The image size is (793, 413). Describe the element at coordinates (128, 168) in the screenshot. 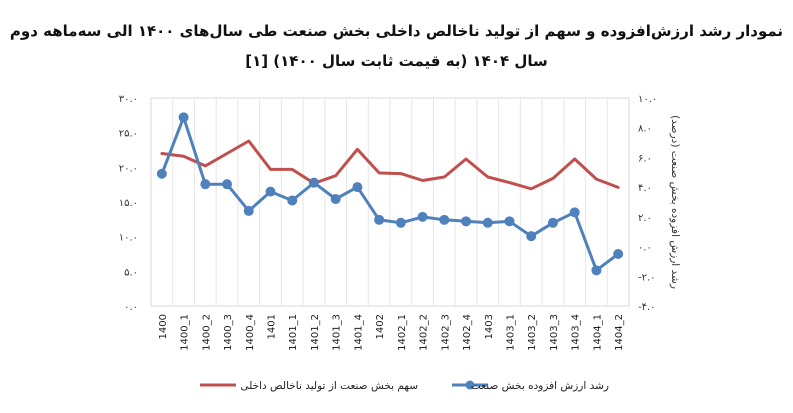

I see `left-tick-label: ۲۰.۰` at that location.